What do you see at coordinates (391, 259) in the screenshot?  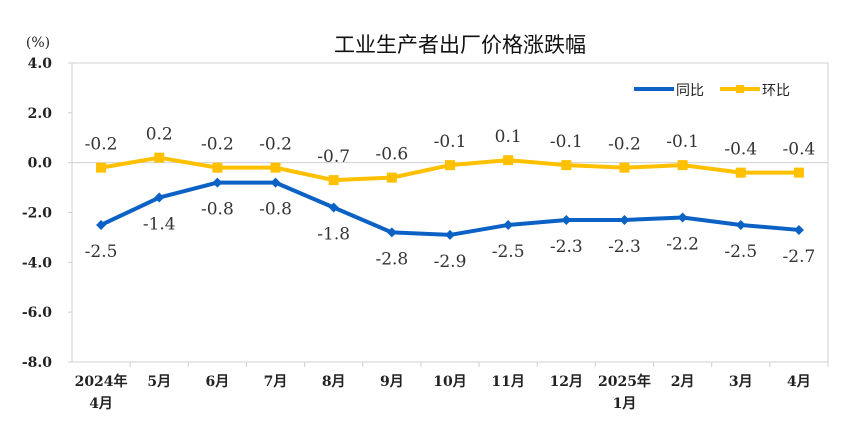 I see `data-label: -2.8` at bounding box center [391, 259].